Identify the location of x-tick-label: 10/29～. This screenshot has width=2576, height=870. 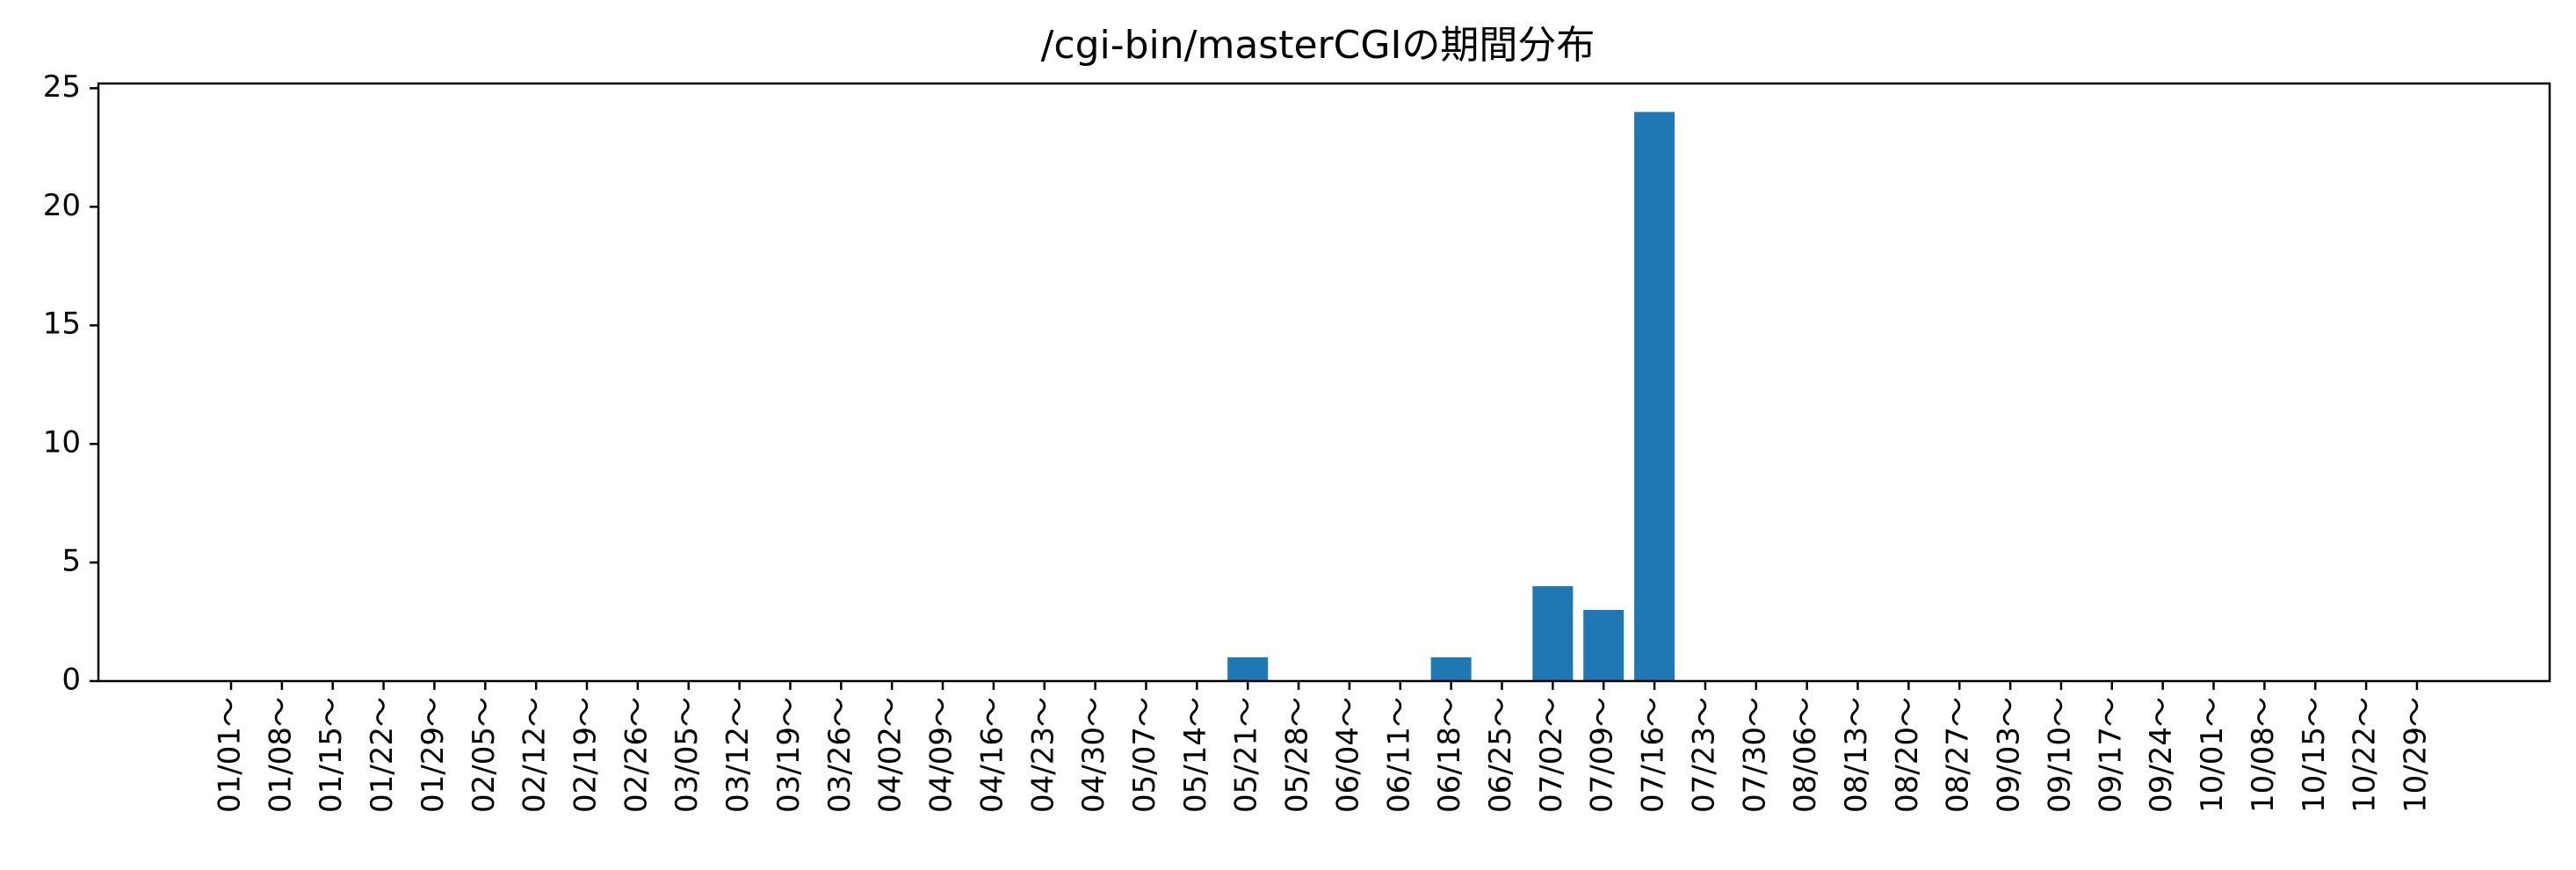
(2415, 755).